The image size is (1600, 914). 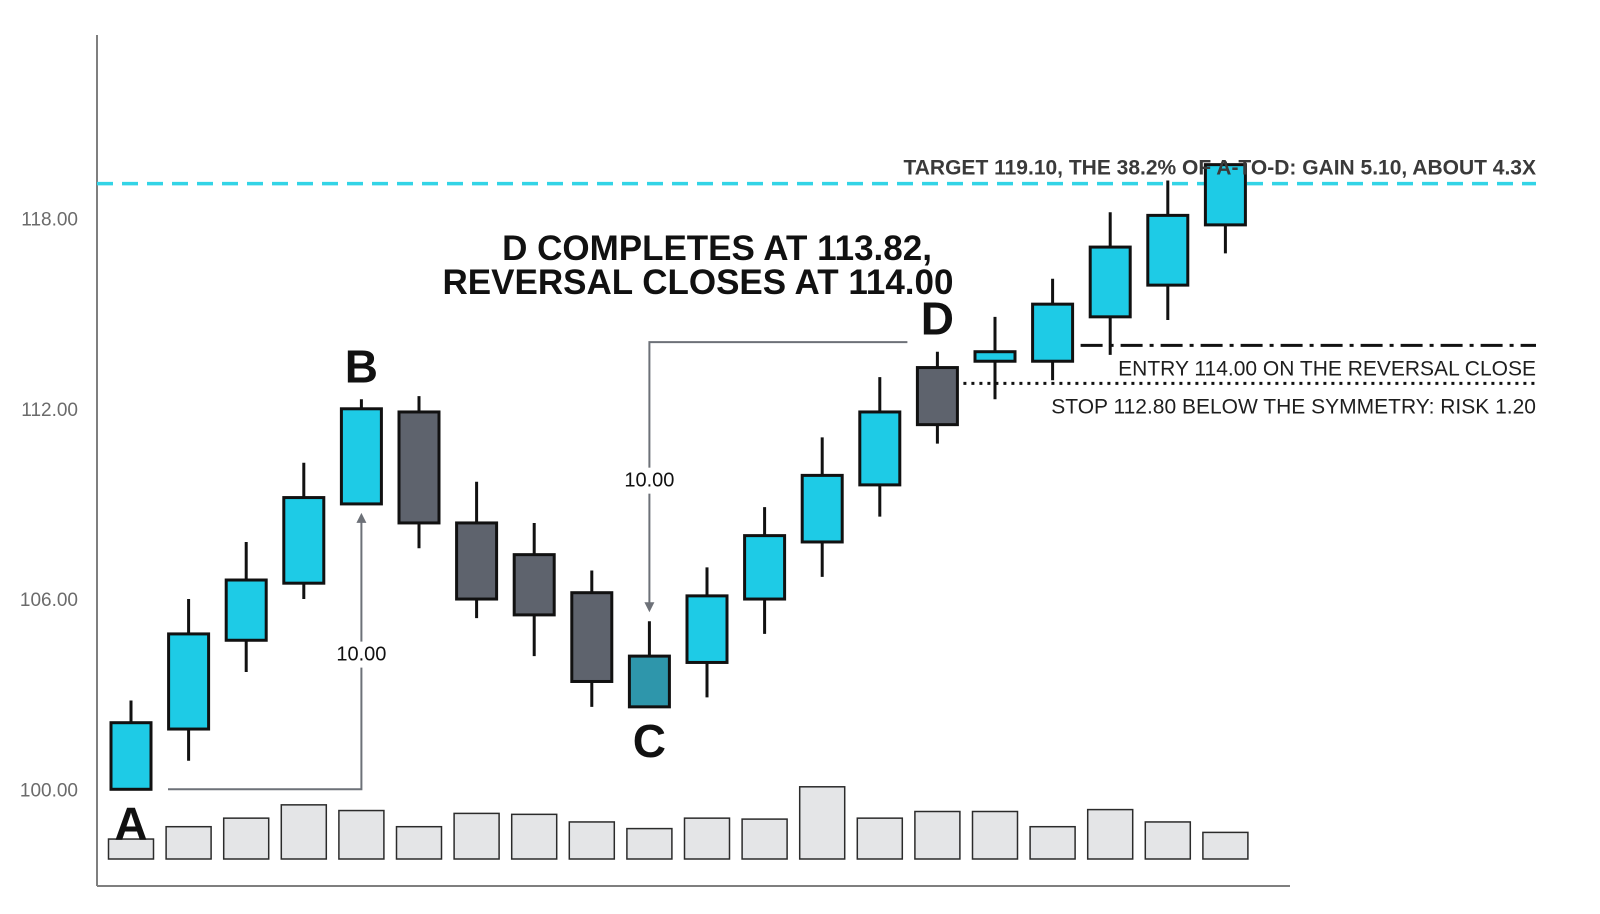 What do you see at coordinates (937, 319) in the screenshot?
I see `pattern-point-label: D` at bounding box center [937, 319].